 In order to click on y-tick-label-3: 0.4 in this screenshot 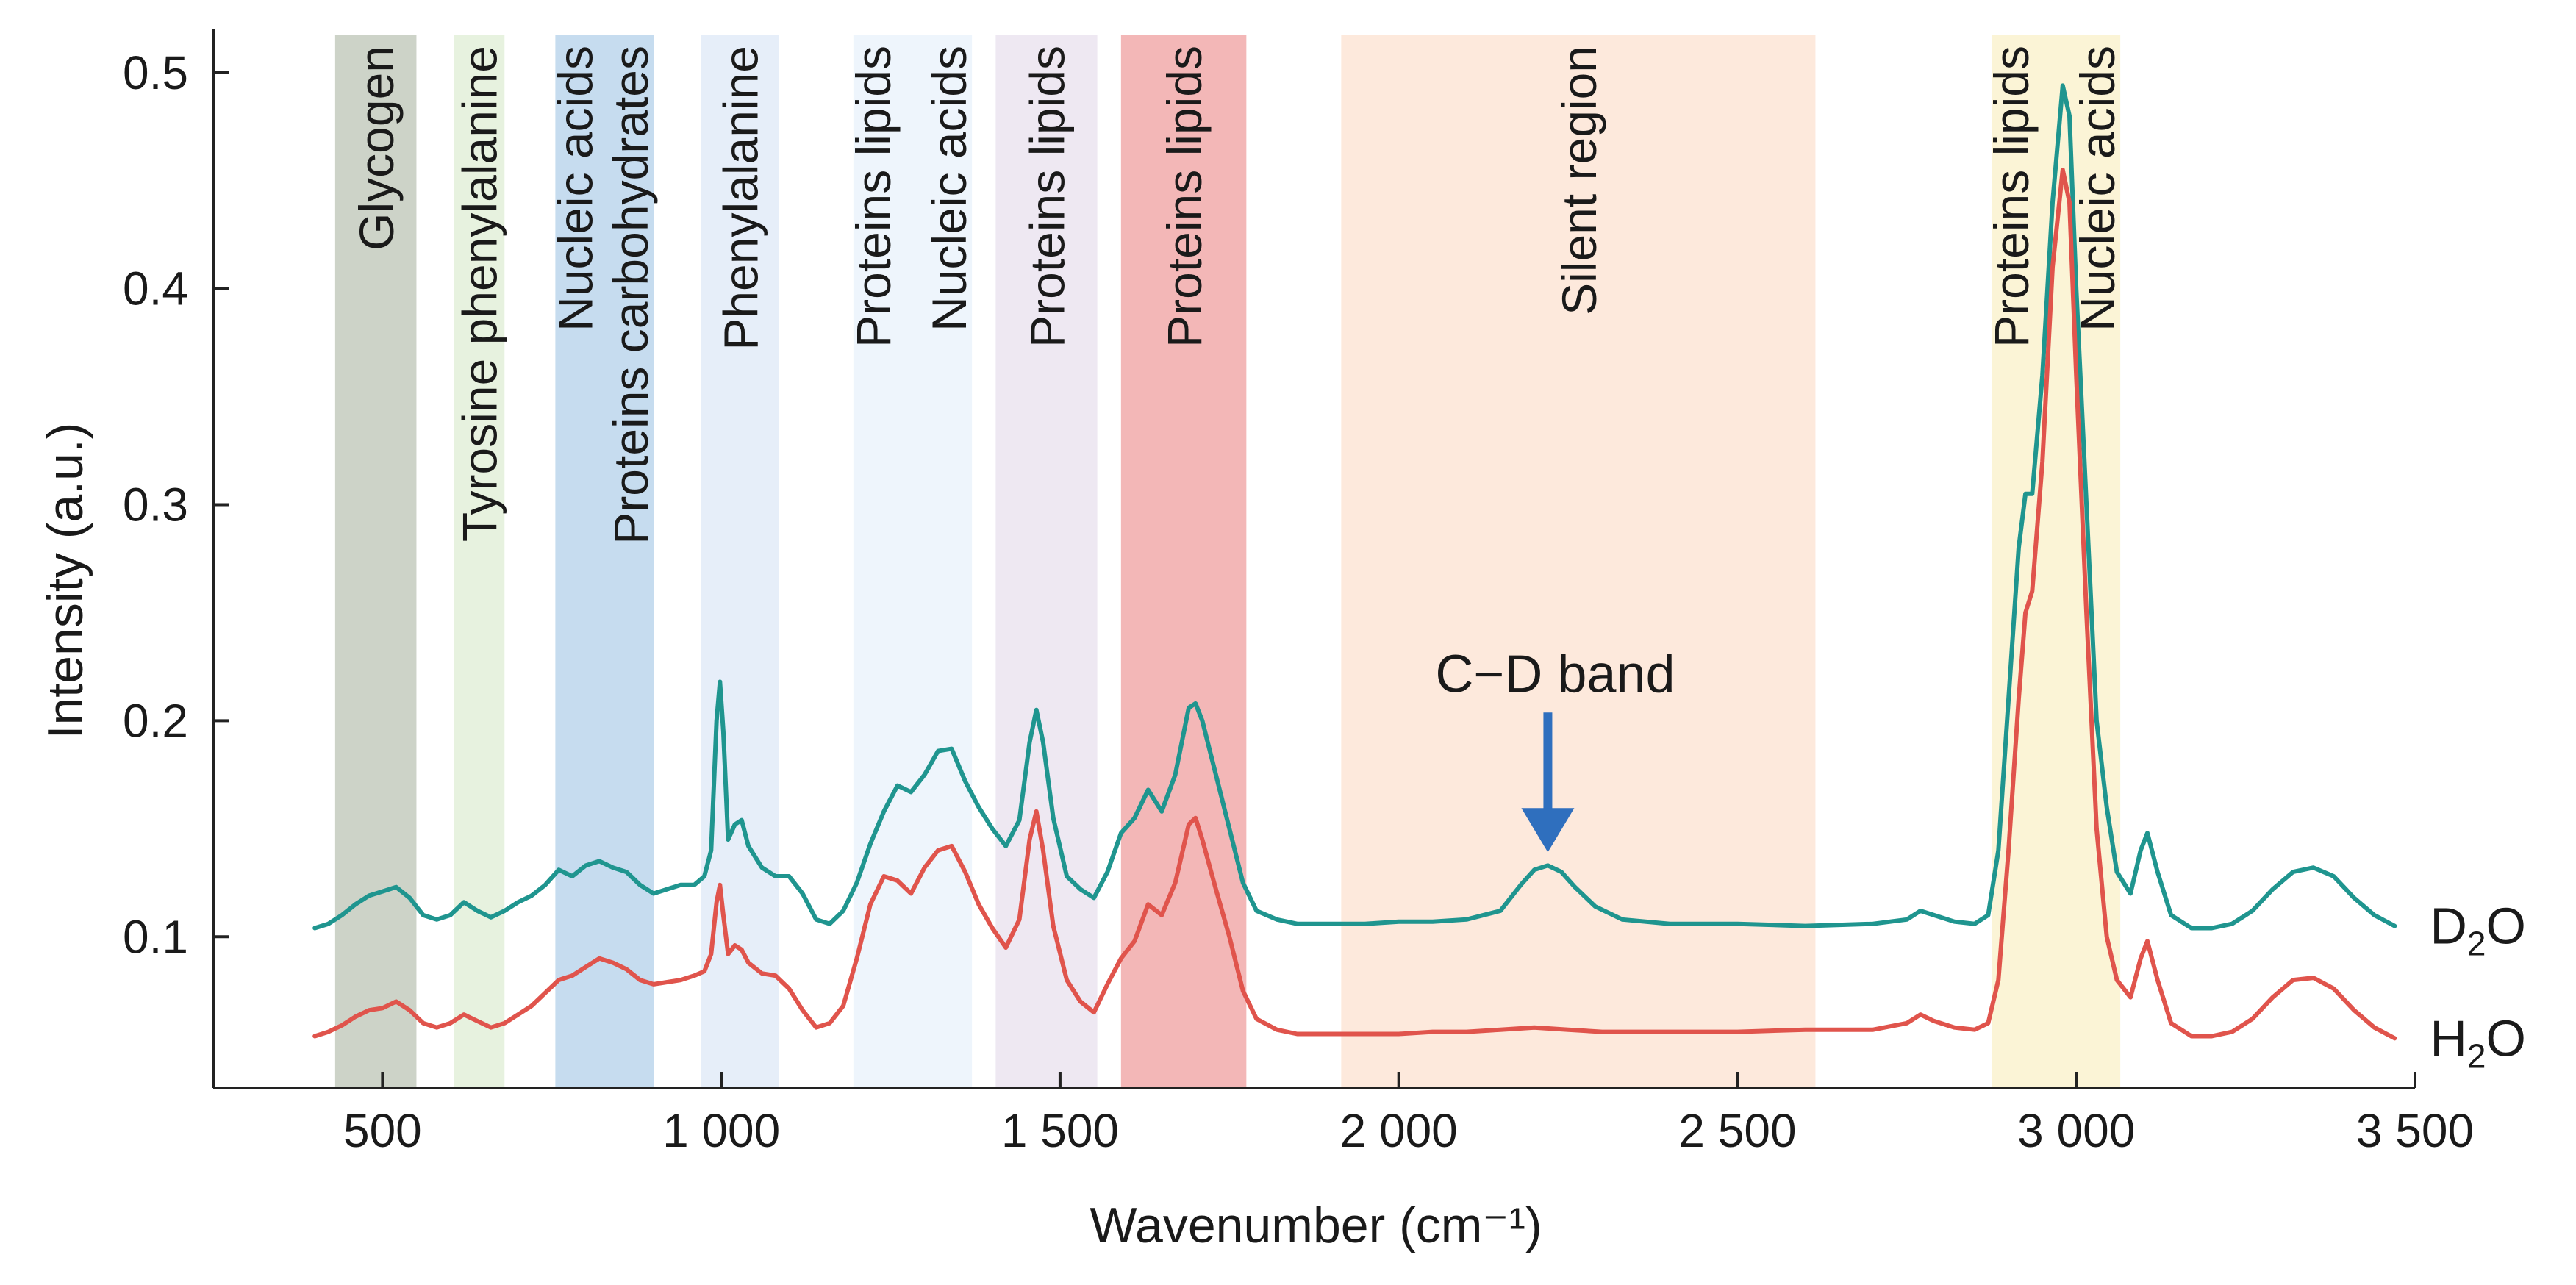, I will do `click(155, 288)`.